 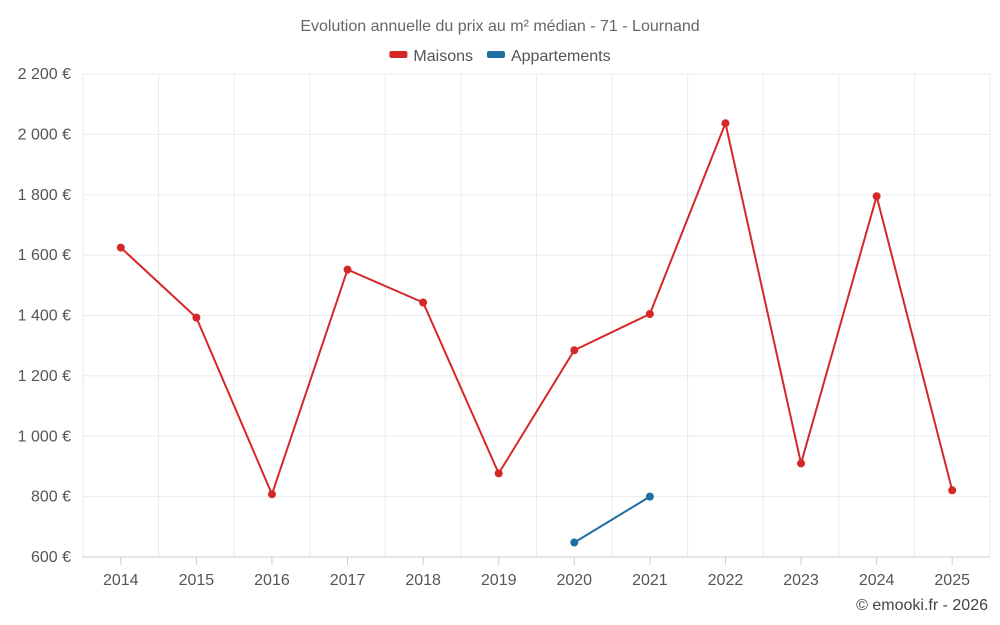 What do you see at coordinates (51, 557) in the screenshot?
I see `y-tick-label: 600 €` at bounding box center [51, 557].